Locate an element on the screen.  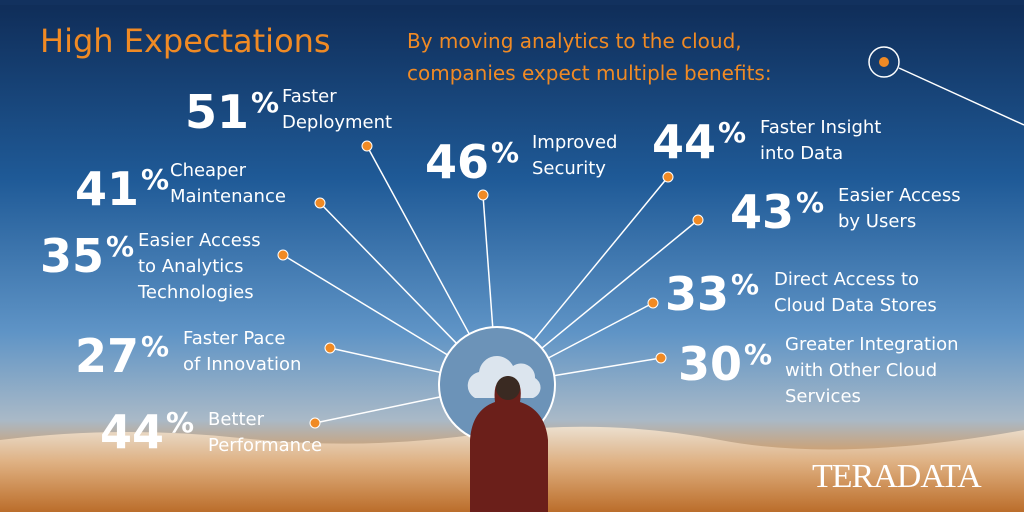
benefit-label: Deployment is located at coordinates (337, 122).